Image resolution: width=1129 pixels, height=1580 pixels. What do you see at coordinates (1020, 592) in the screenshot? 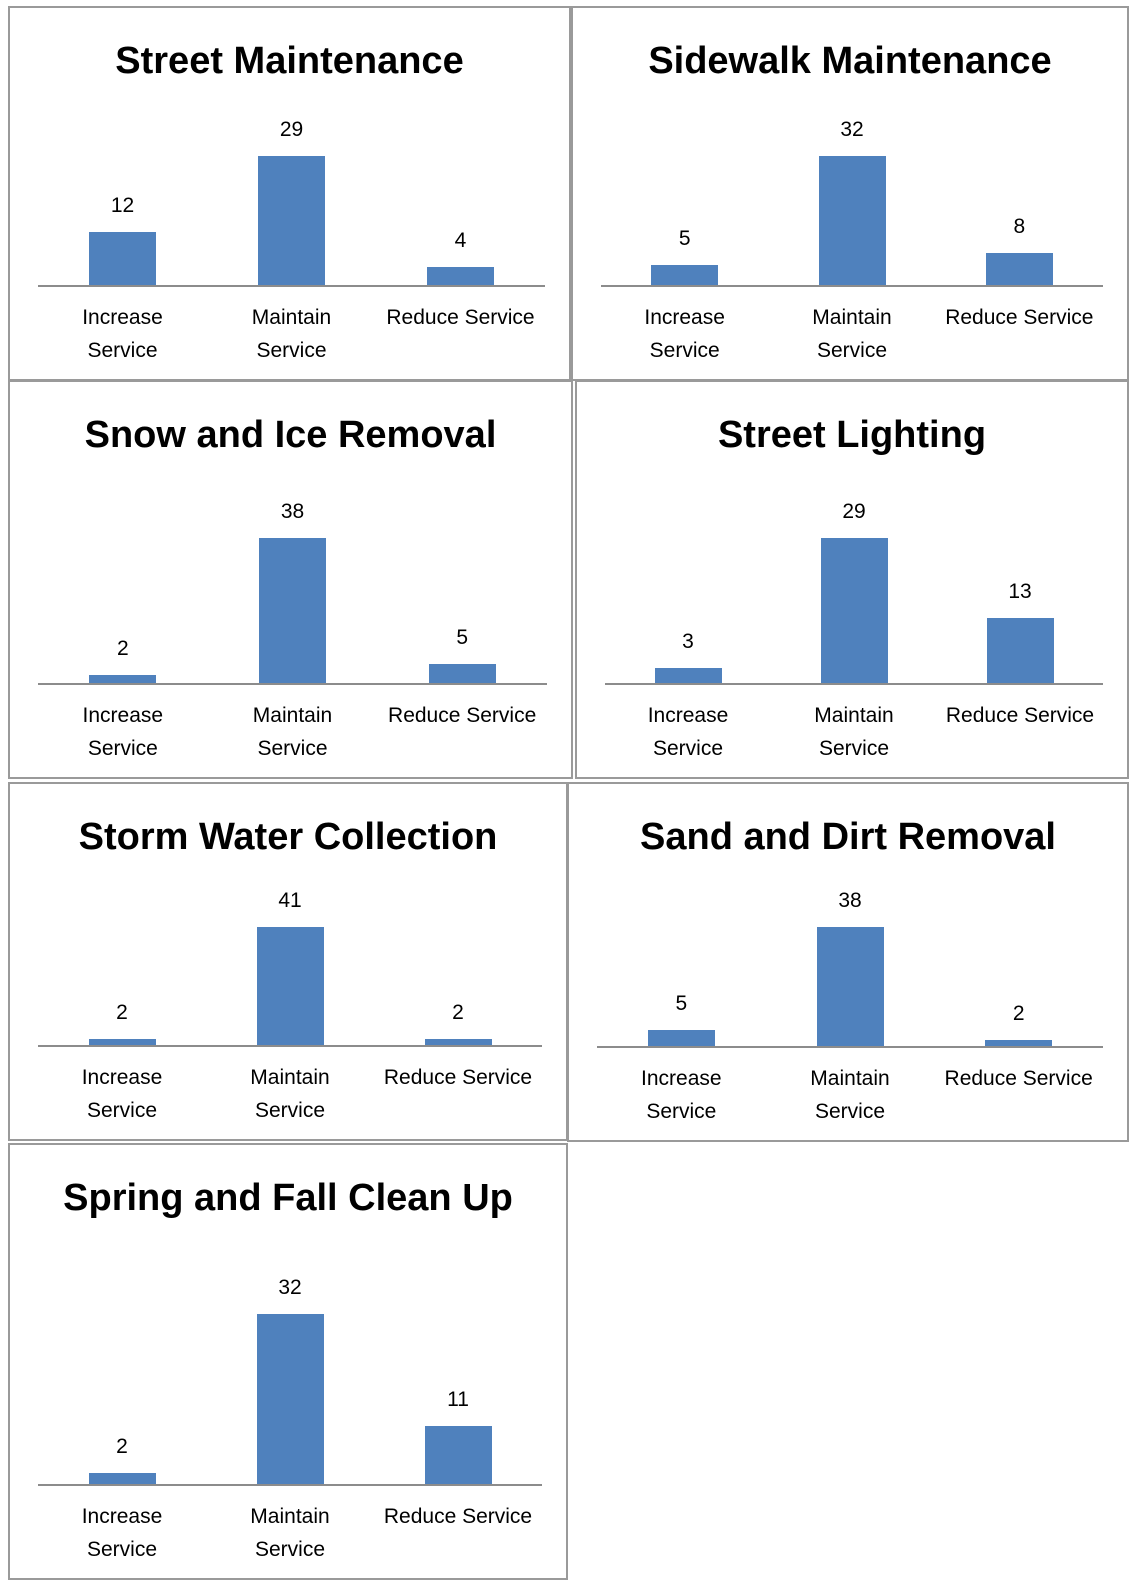
I see `data-label: 13` at bounding box center [1020, 592].